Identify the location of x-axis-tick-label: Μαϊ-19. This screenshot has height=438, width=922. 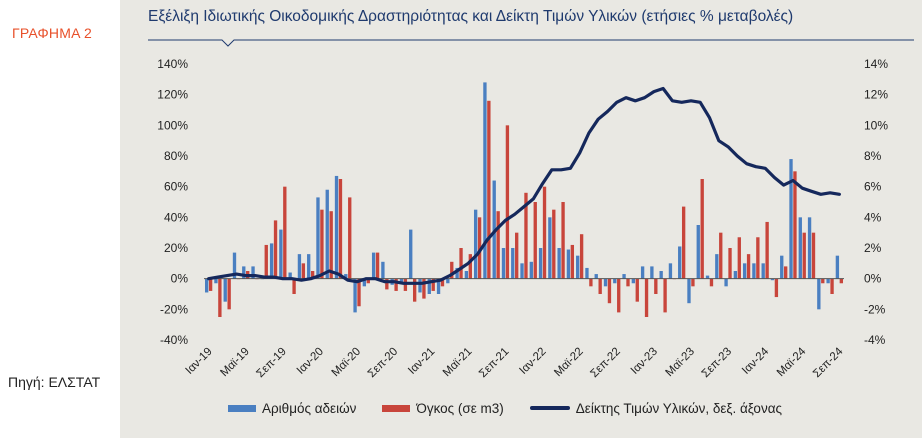
(235, 363).